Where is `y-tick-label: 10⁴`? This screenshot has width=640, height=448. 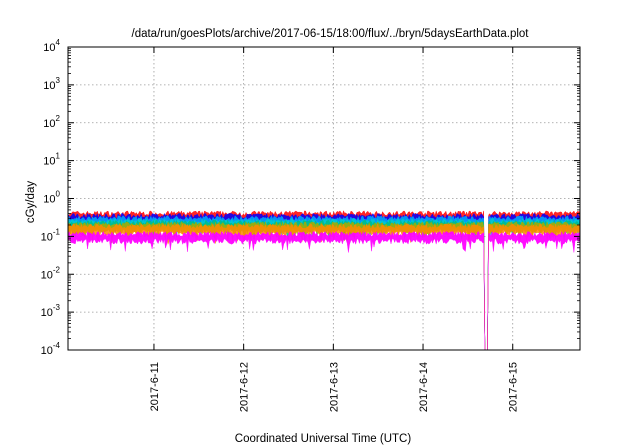
y-tick-label: 10⁴ is located at coordinates (51, 46).